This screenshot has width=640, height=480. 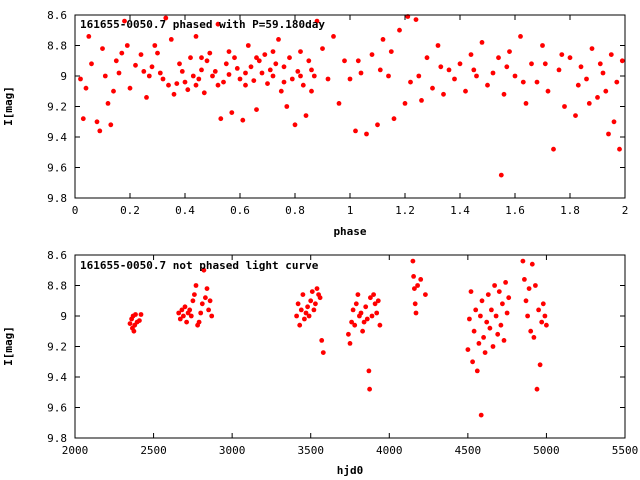 I want to click on phased-xtick-label: 0.6, so click(x=240, y=210).